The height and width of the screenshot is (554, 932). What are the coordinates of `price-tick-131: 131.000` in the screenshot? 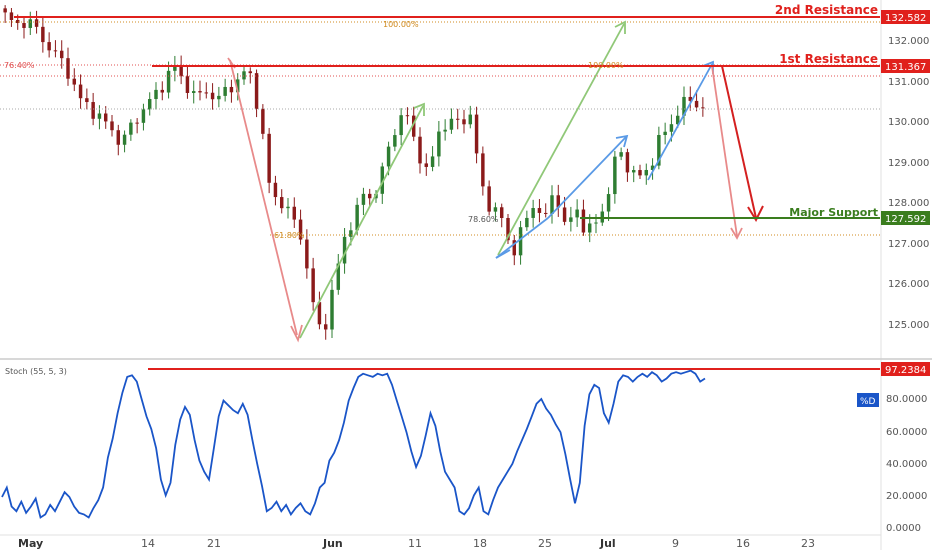 It's located at (908, 82).